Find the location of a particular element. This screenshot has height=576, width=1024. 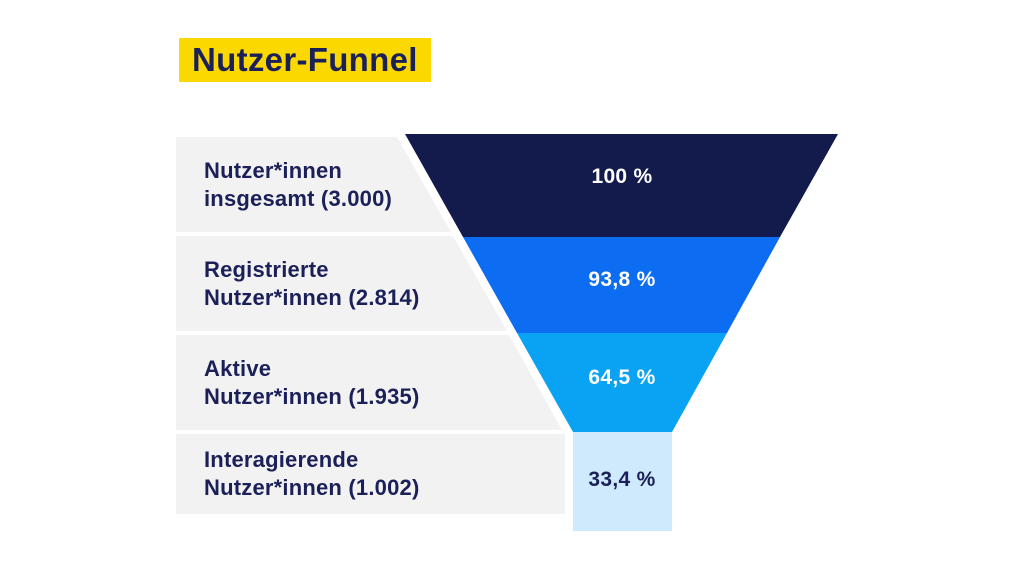

stage-label-4-line-2: Nutzer*innen (1.002) is located at coordinates (312, 487).